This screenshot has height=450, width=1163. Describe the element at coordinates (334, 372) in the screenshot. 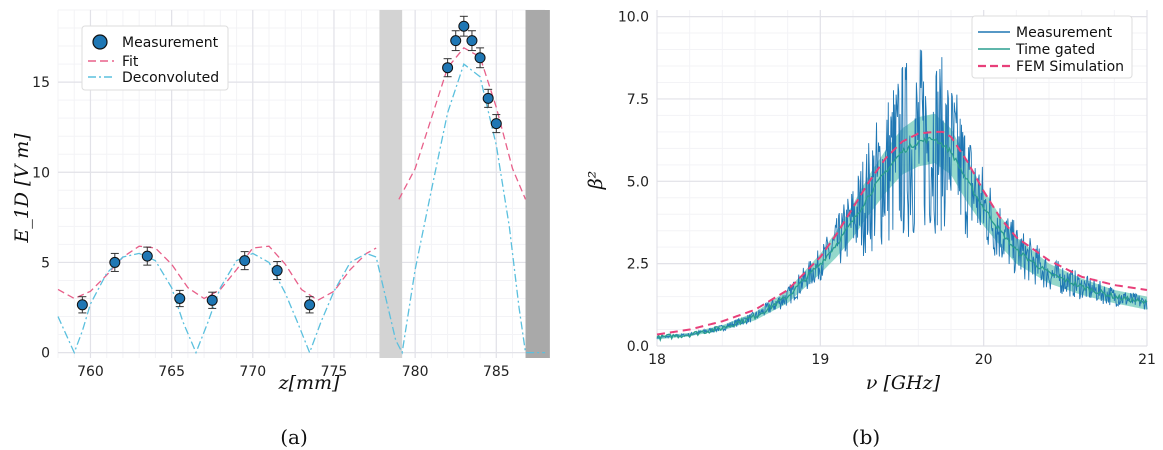

I see `x-tick-label-a: 775` at that location.